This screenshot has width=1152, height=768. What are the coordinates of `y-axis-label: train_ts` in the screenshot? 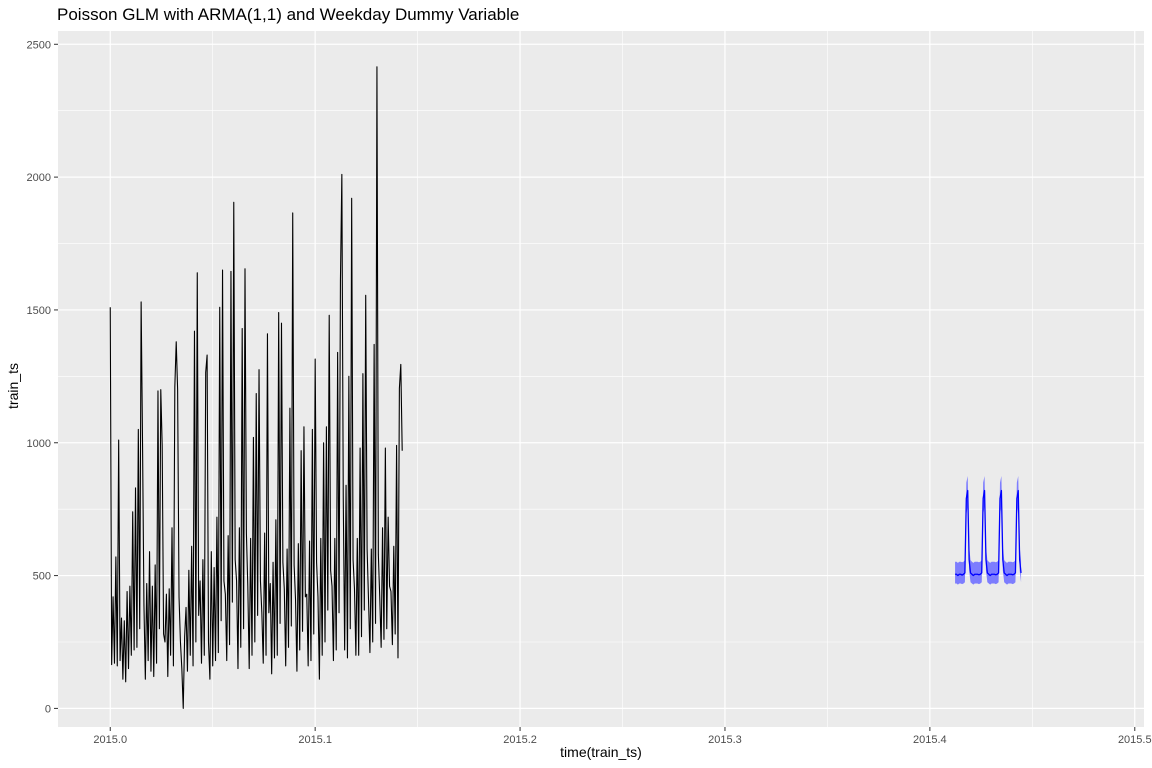 It's located at (13, 386).